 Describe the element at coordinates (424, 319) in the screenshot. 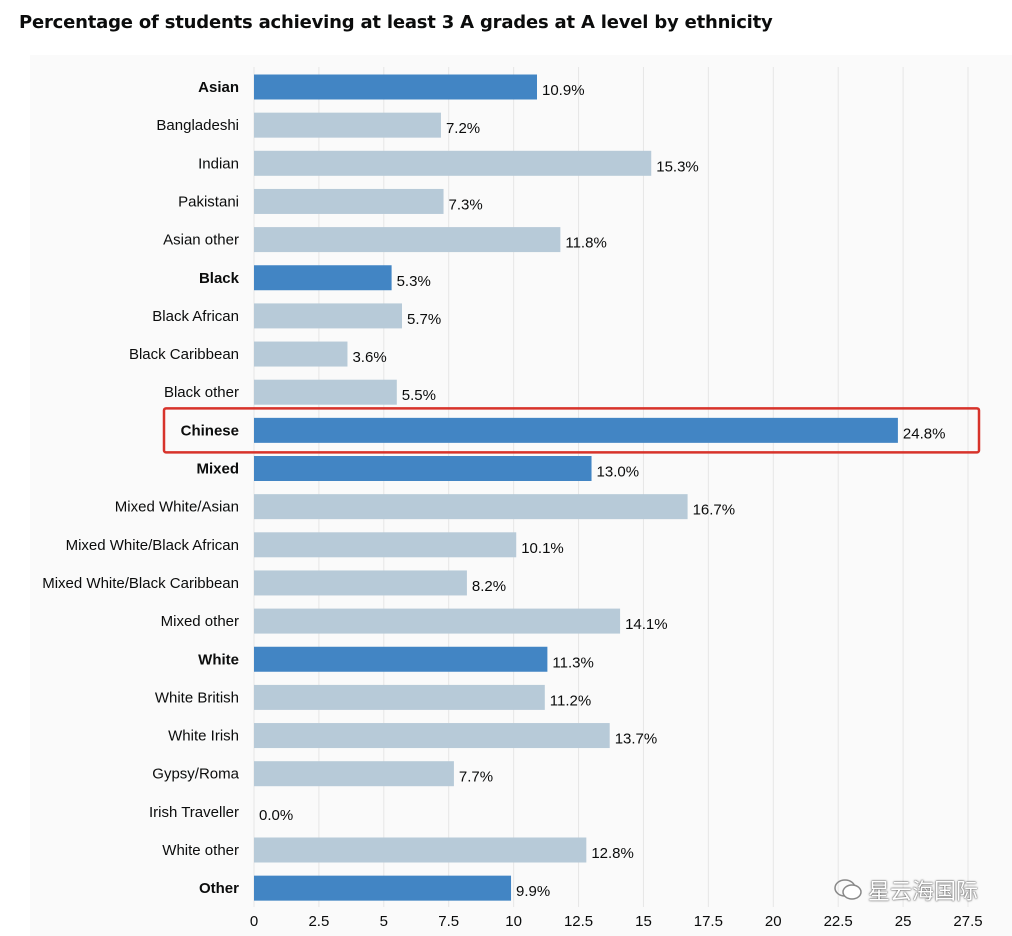

I see `value-label: 5.7%` at that location.